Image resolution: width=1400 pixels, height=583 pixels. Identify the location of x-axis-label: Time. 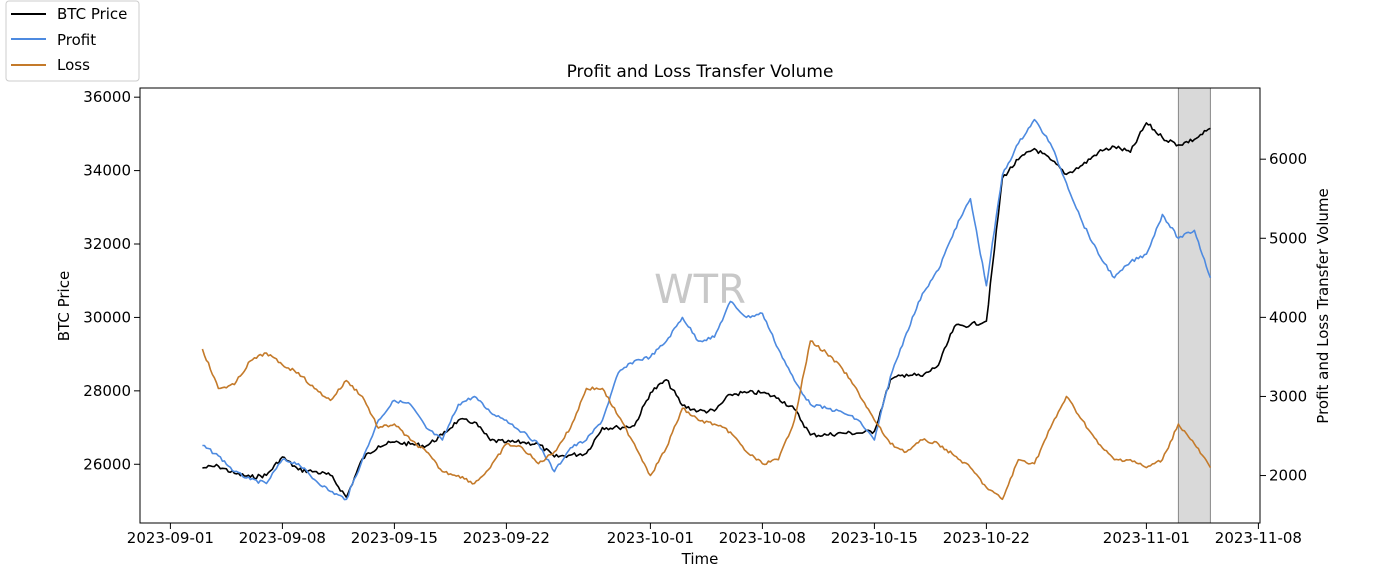
(700, 559).